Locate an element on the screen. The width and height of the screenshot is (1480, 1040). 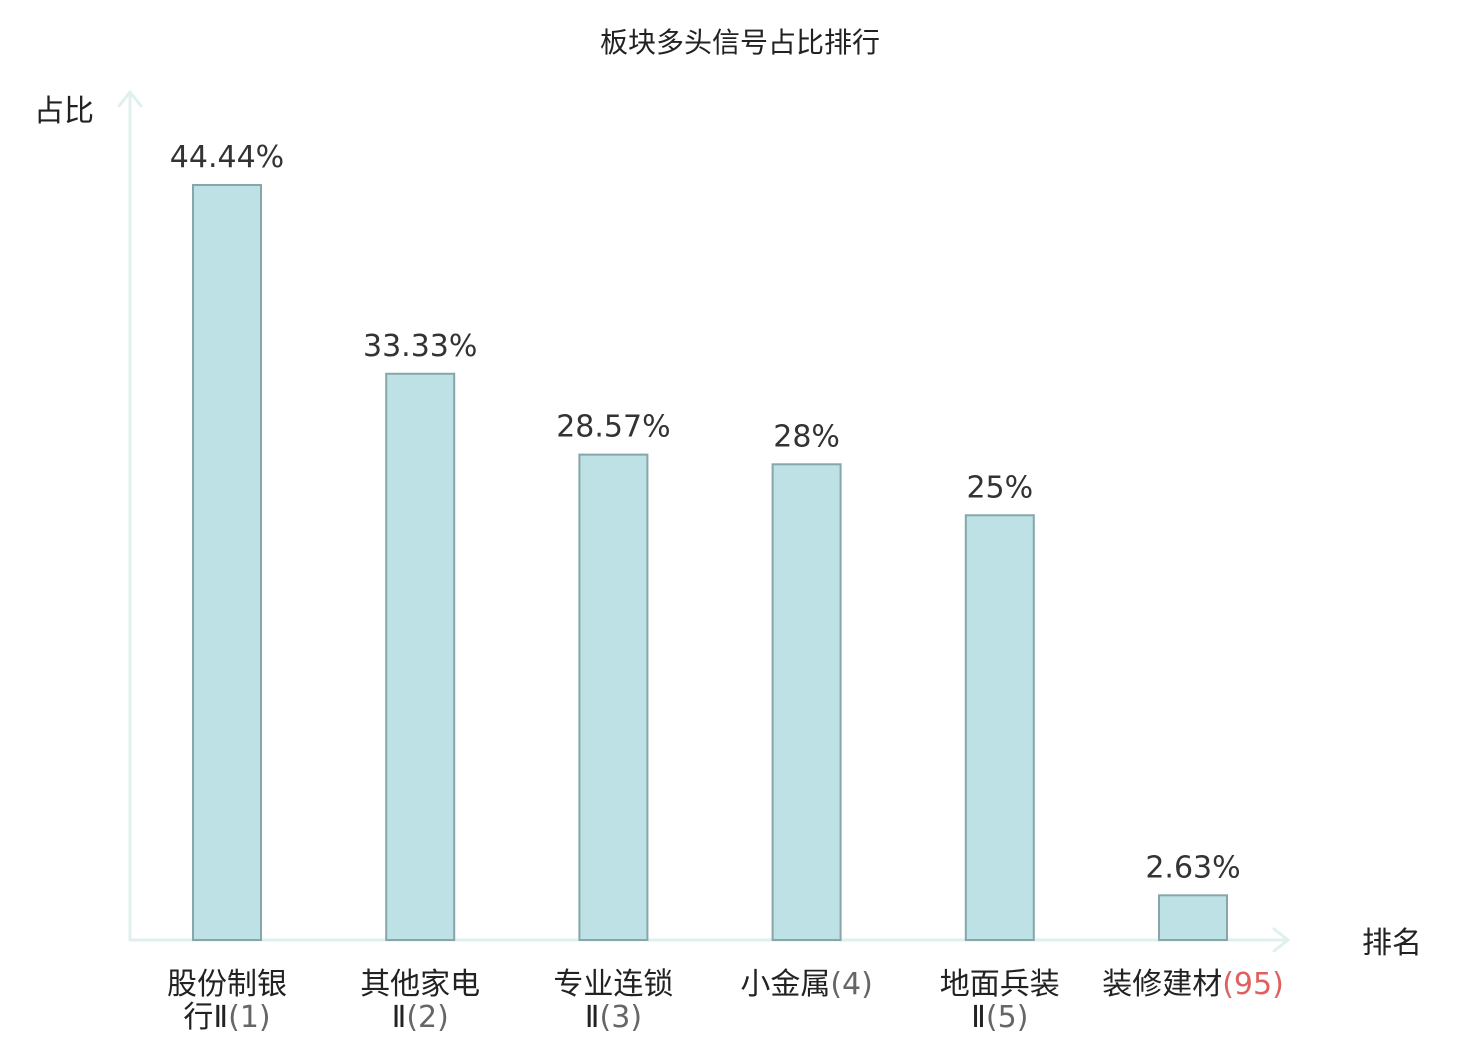
value-label-1: 44.44% is located at coordinates (227, 157).